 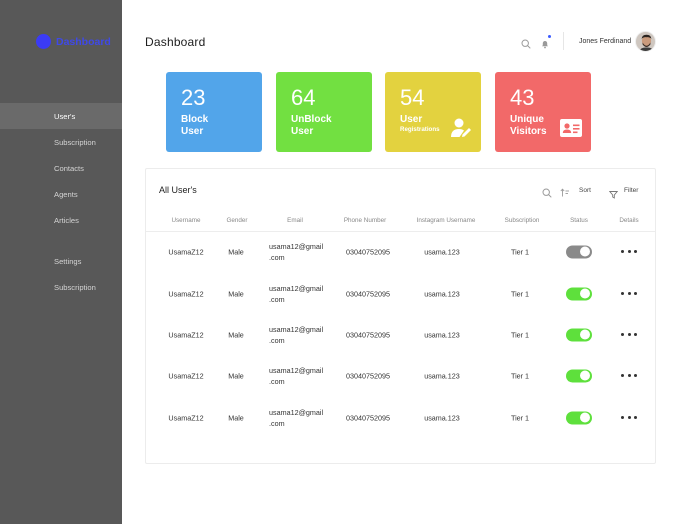 What do you see at coordinates (543, 112) in the screenshot?
I see `stat-card-unique-visitors: 43 Unique Visitors` at bounding box center [543, 112].